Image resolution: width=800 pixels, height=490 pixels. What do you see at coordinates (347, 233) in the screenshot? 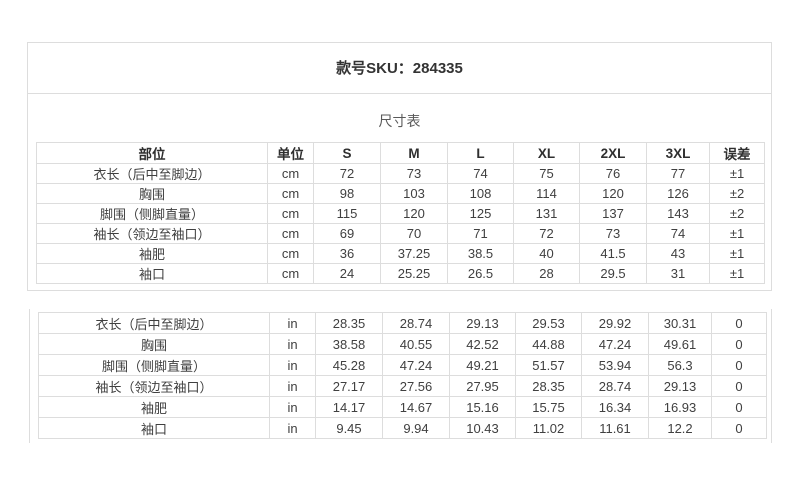
I see `value-cell: 69` at bounding box center [347, 233].